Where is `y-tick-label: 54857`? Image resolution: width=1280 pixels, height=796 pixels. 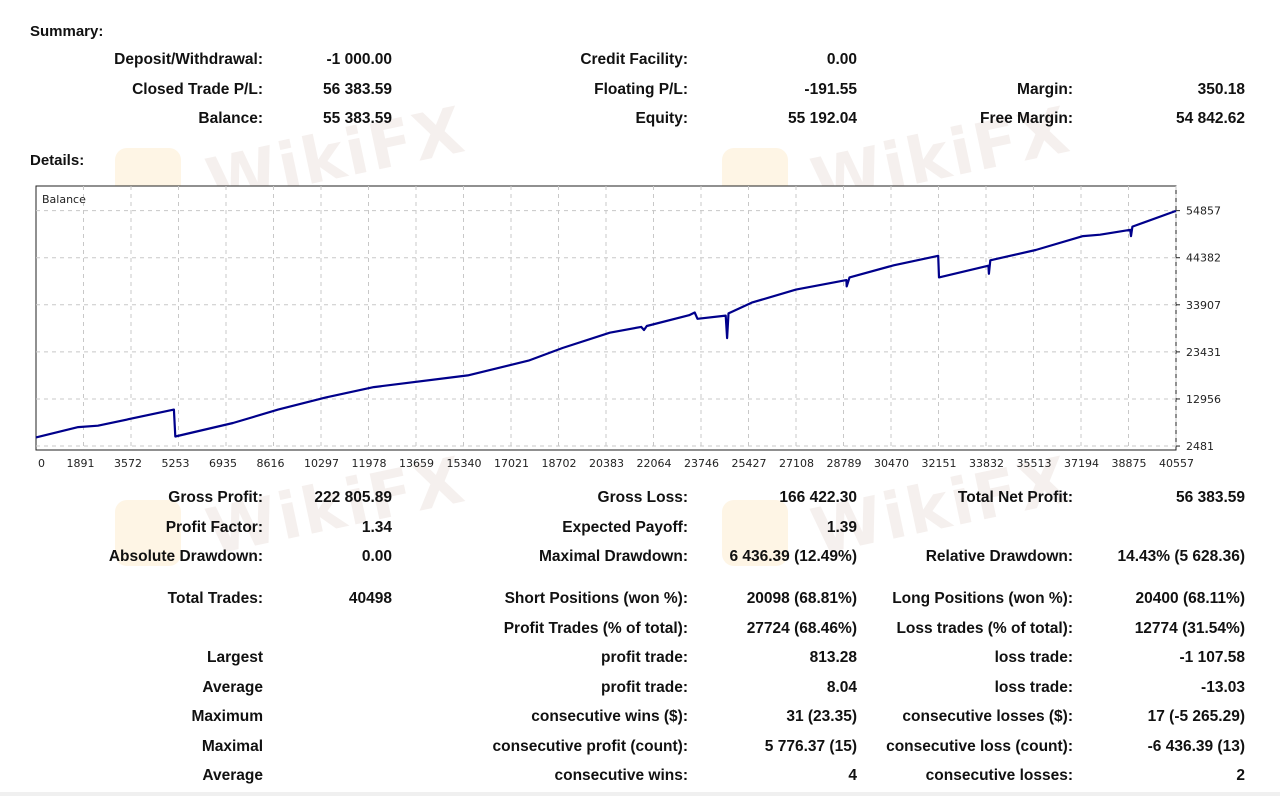 y-tick-label: 54857 is located at coordinates (1203, 211).